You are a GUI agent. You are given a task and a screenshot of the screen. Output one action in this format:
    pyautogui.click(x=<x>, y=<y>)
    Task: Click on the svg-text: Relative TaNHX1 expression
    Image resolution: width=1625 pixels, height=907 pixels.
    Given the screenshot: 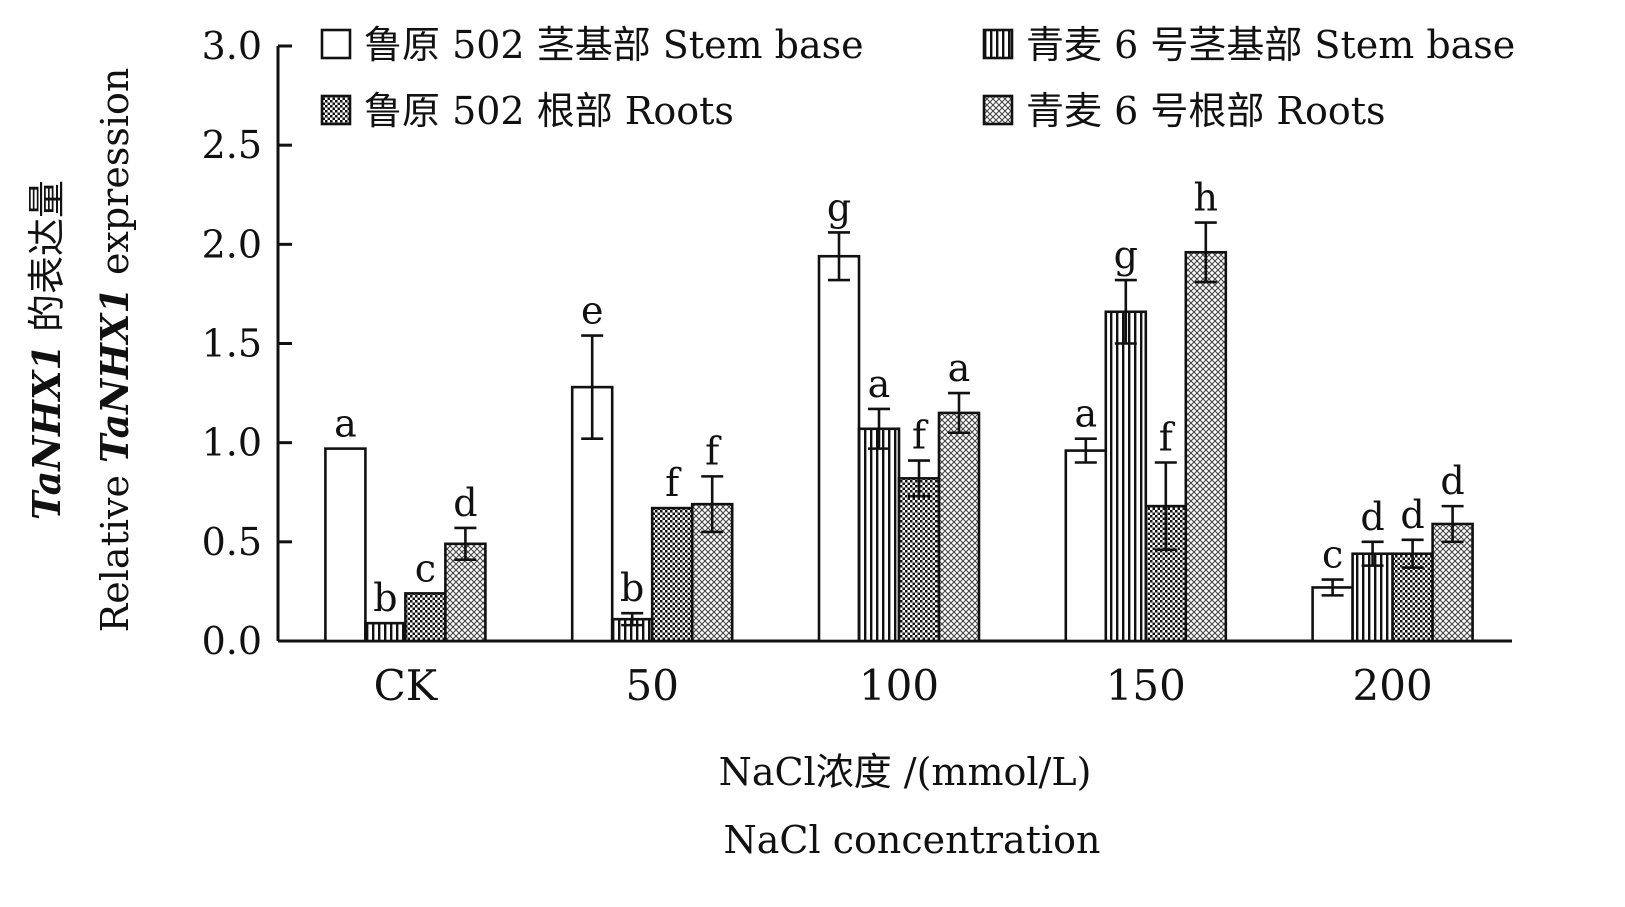 What is the action you would take?
    pyautogui.click(x=114, y=350)
    